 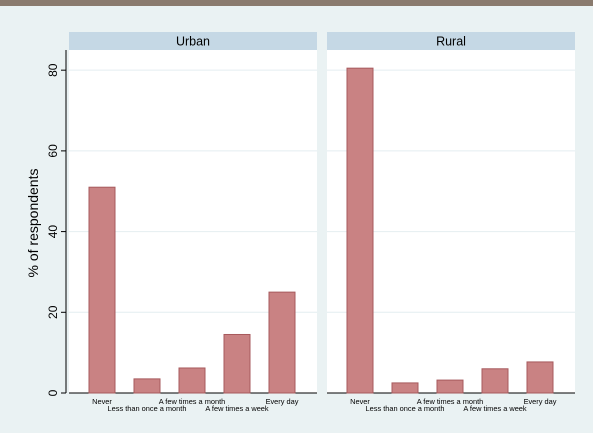 I want to click on y-tick-label: 20, so click(x=53, y=312).